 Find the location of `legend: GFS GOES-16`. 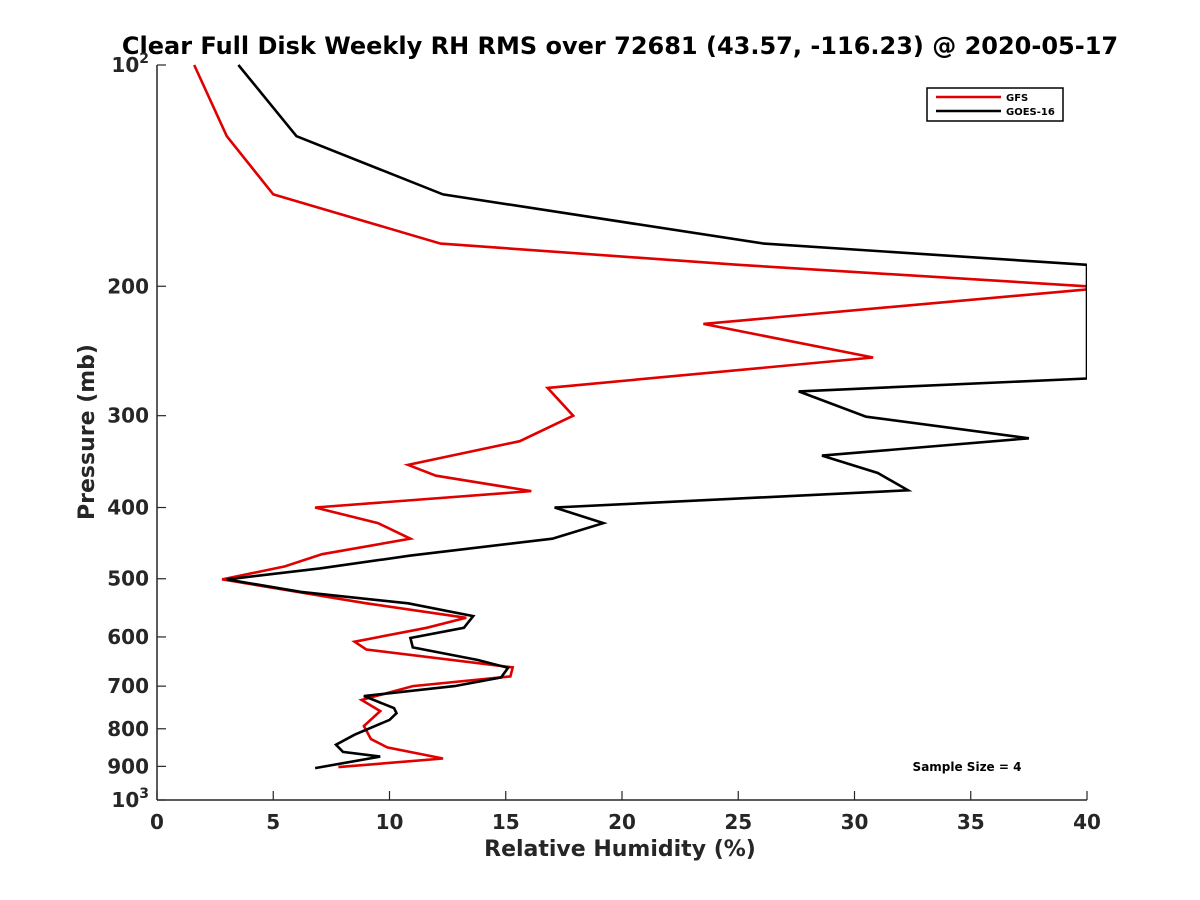

legend: GFS GOES-16 is located at coordinates (995, 104).